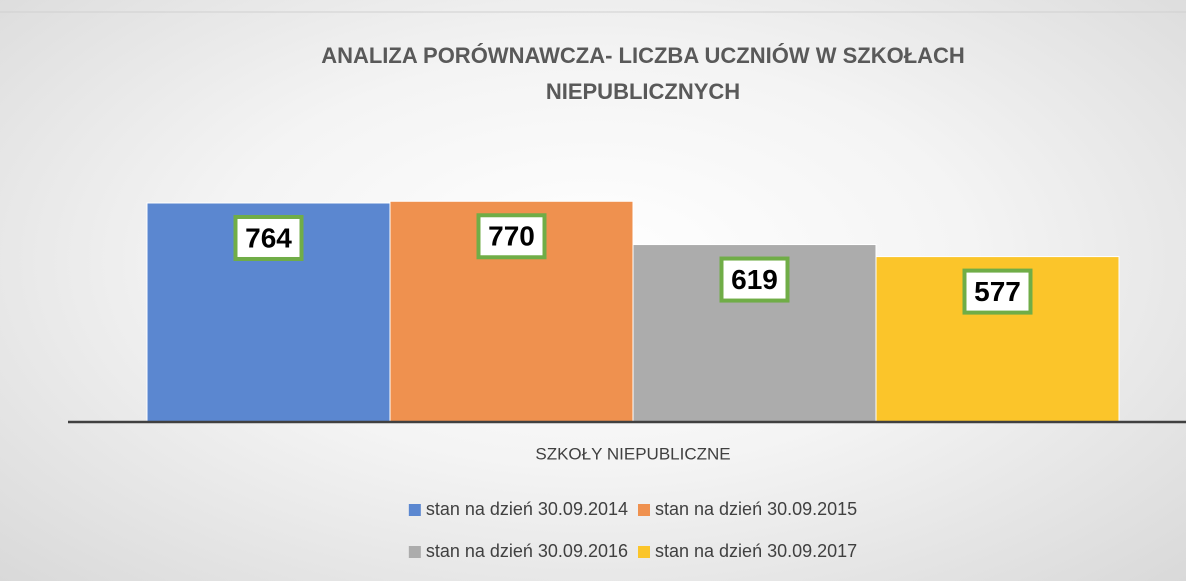 The image size is (1186, 581). Describe the element at coordinates (756, 551) in the screenshot. I see `legend-label: stan na dzień 30.09.2017` at that location.